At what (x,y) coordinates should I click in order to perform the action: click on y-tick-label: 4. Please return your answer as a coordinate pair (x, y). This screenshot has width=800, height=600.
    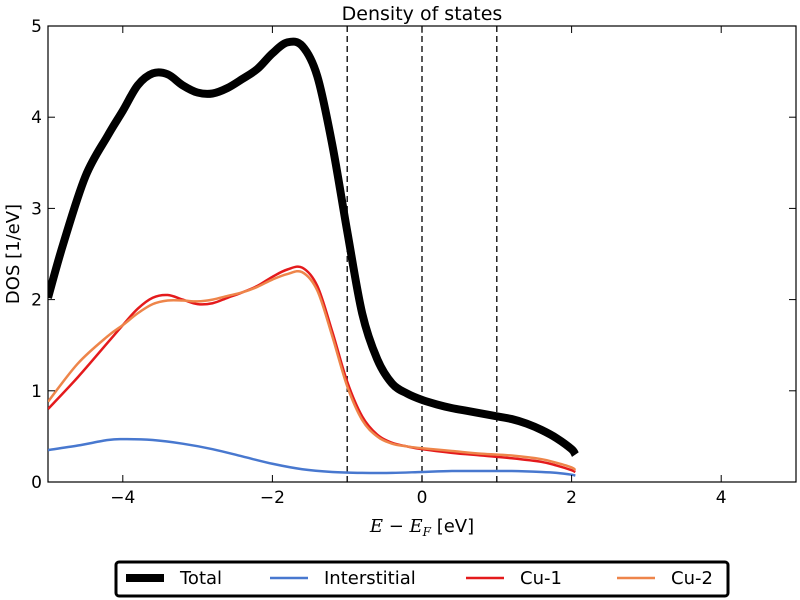
    Looking at the image, I should click on (36, 118).